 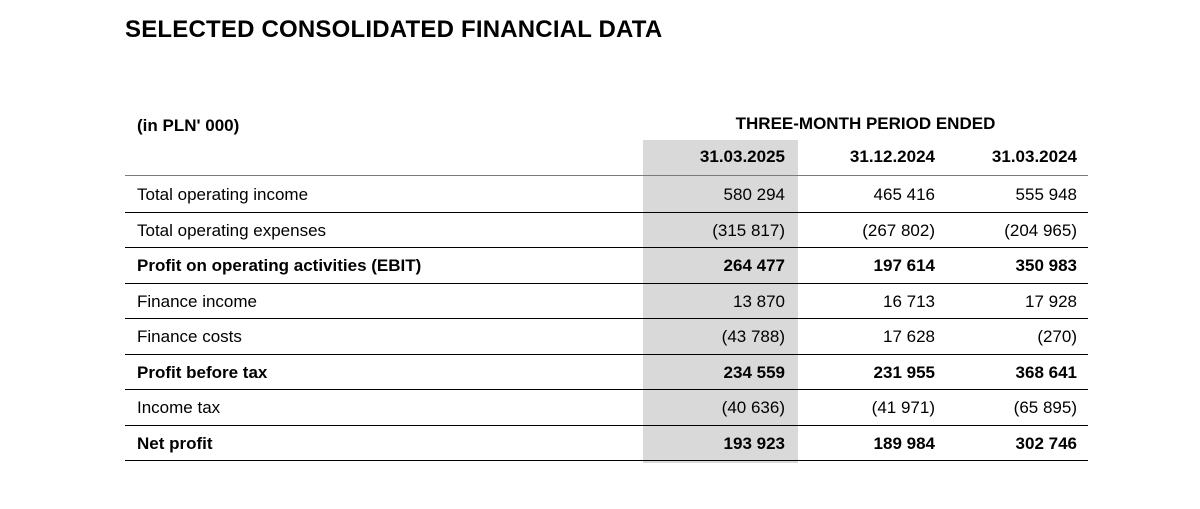 What do you see at coordinates (606, 175) in the screenshot?
I see `header-divider` at bounding box center [606, 175].